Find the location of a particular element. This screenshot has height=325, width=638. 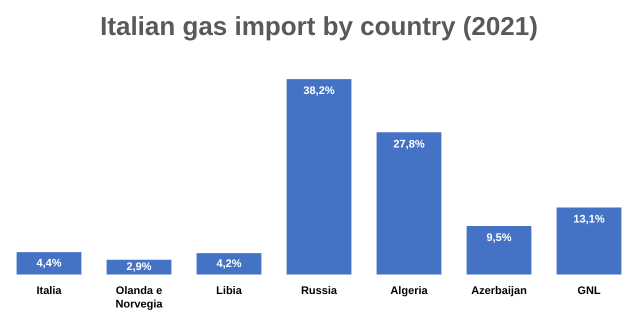

x-tick-label: GNL is located at coordinates (589, 291).